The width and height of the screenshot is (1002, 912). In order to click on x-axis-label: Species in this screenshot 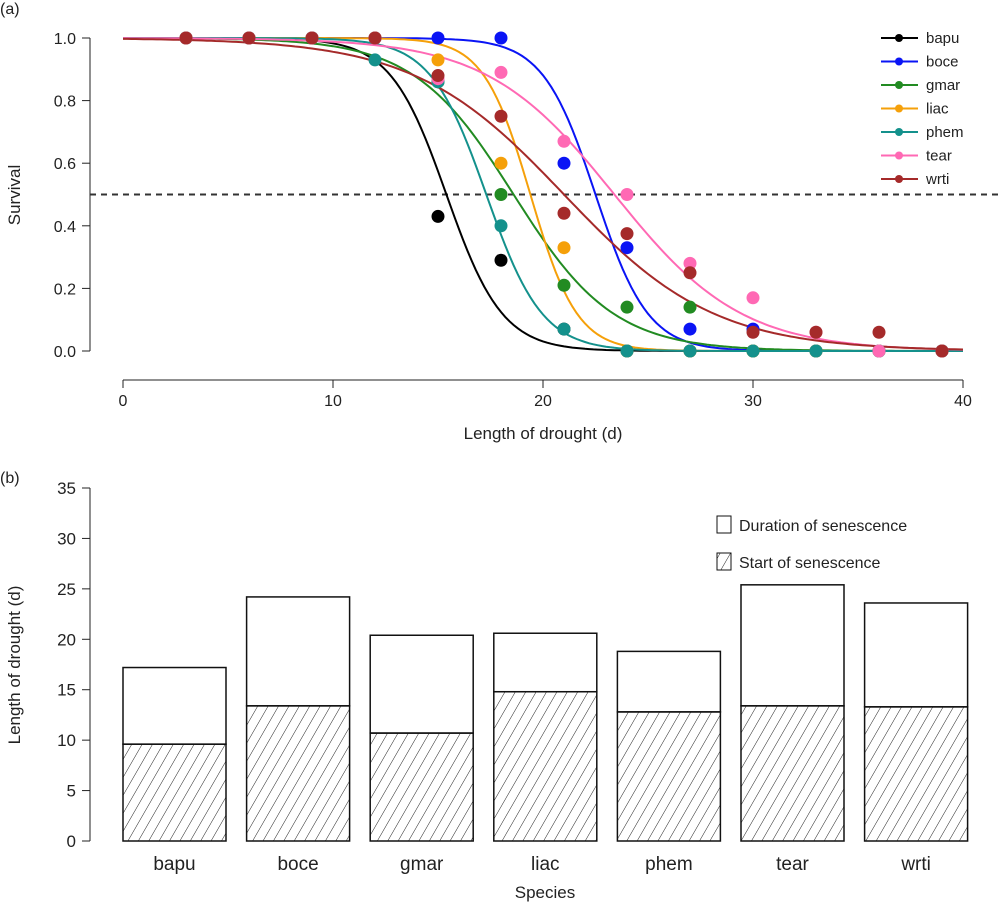, I will do `click(545, 892)`.